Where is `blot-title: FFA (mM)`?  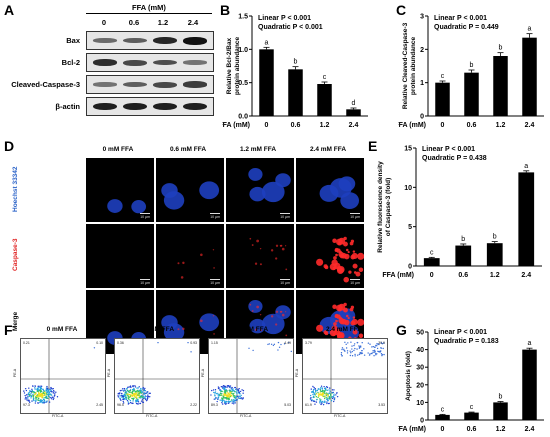
blot-title: FFA (mM) is located at coordinates (149, 7).